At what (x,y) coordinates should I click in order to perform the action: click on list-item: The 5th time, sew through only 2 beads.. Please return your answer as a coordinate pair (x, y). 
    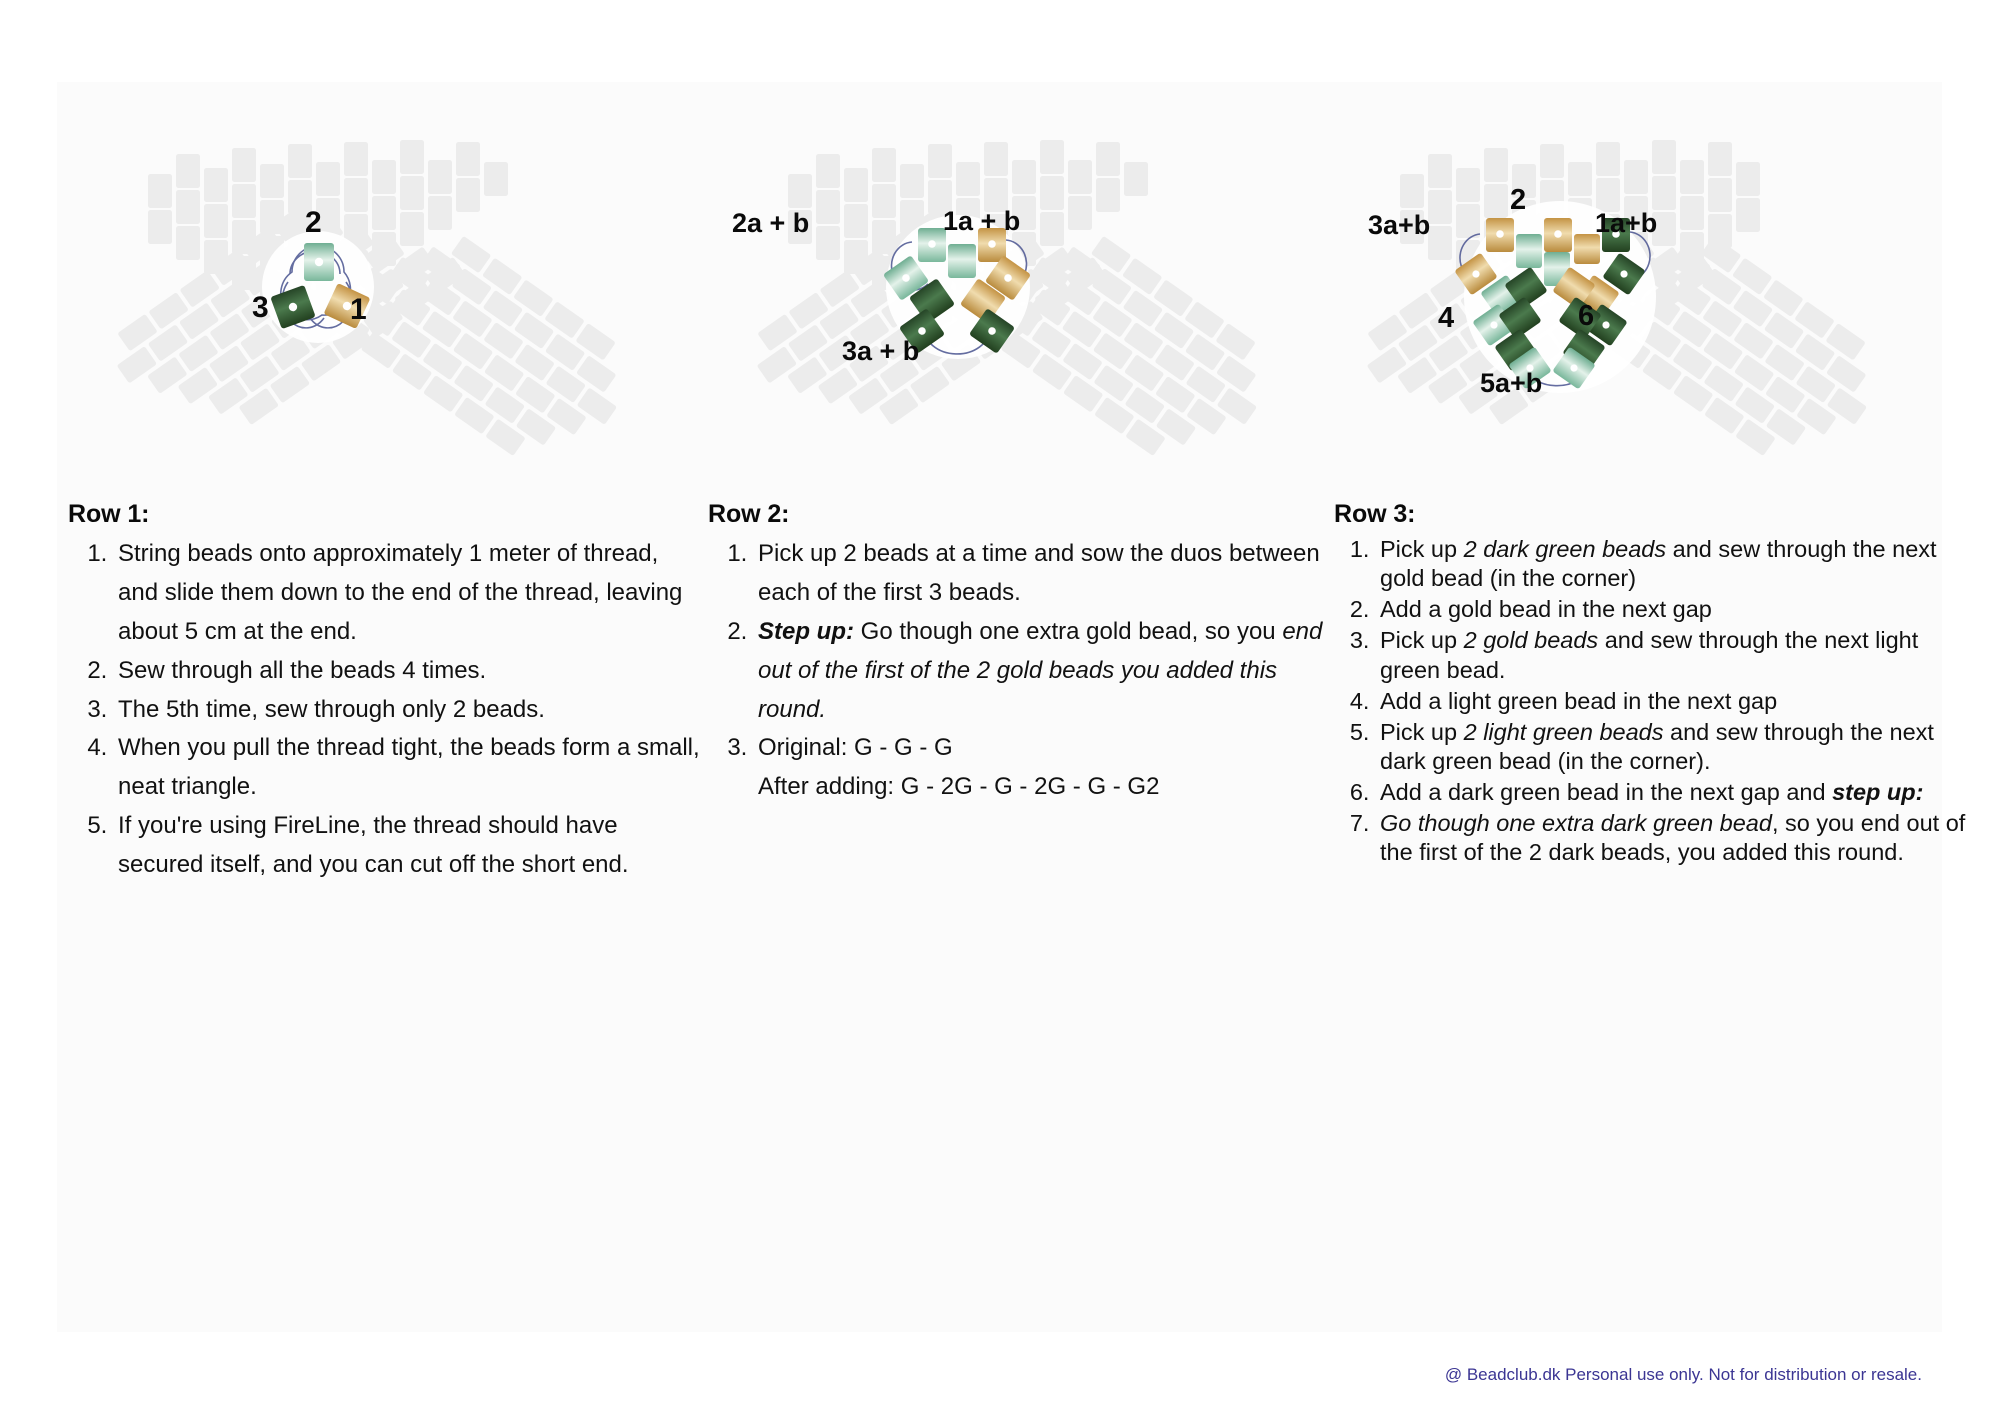
    Looking at the image, I should click on (407, 710).